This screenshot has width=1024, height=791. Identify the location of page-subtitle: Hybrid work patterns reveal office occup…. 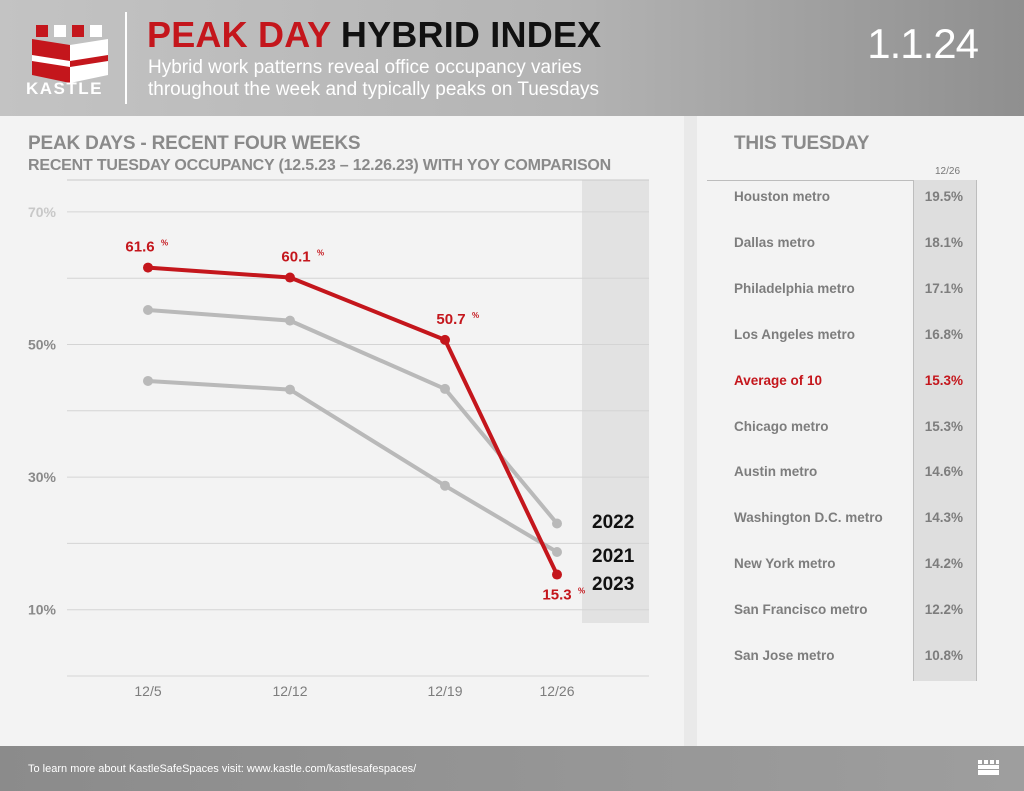
(428, 79).